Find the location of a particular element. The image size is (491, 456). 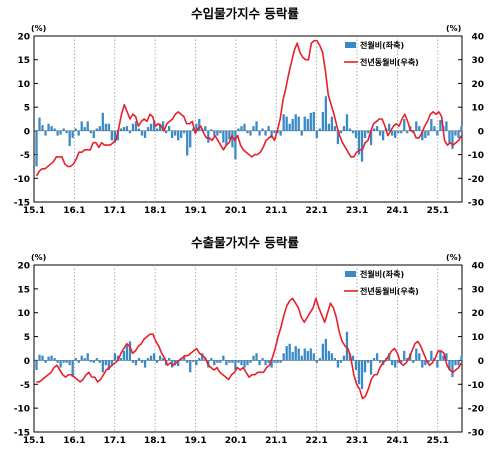

legend-label: 전년동월비(우축) is located at coordinates (389, 62).